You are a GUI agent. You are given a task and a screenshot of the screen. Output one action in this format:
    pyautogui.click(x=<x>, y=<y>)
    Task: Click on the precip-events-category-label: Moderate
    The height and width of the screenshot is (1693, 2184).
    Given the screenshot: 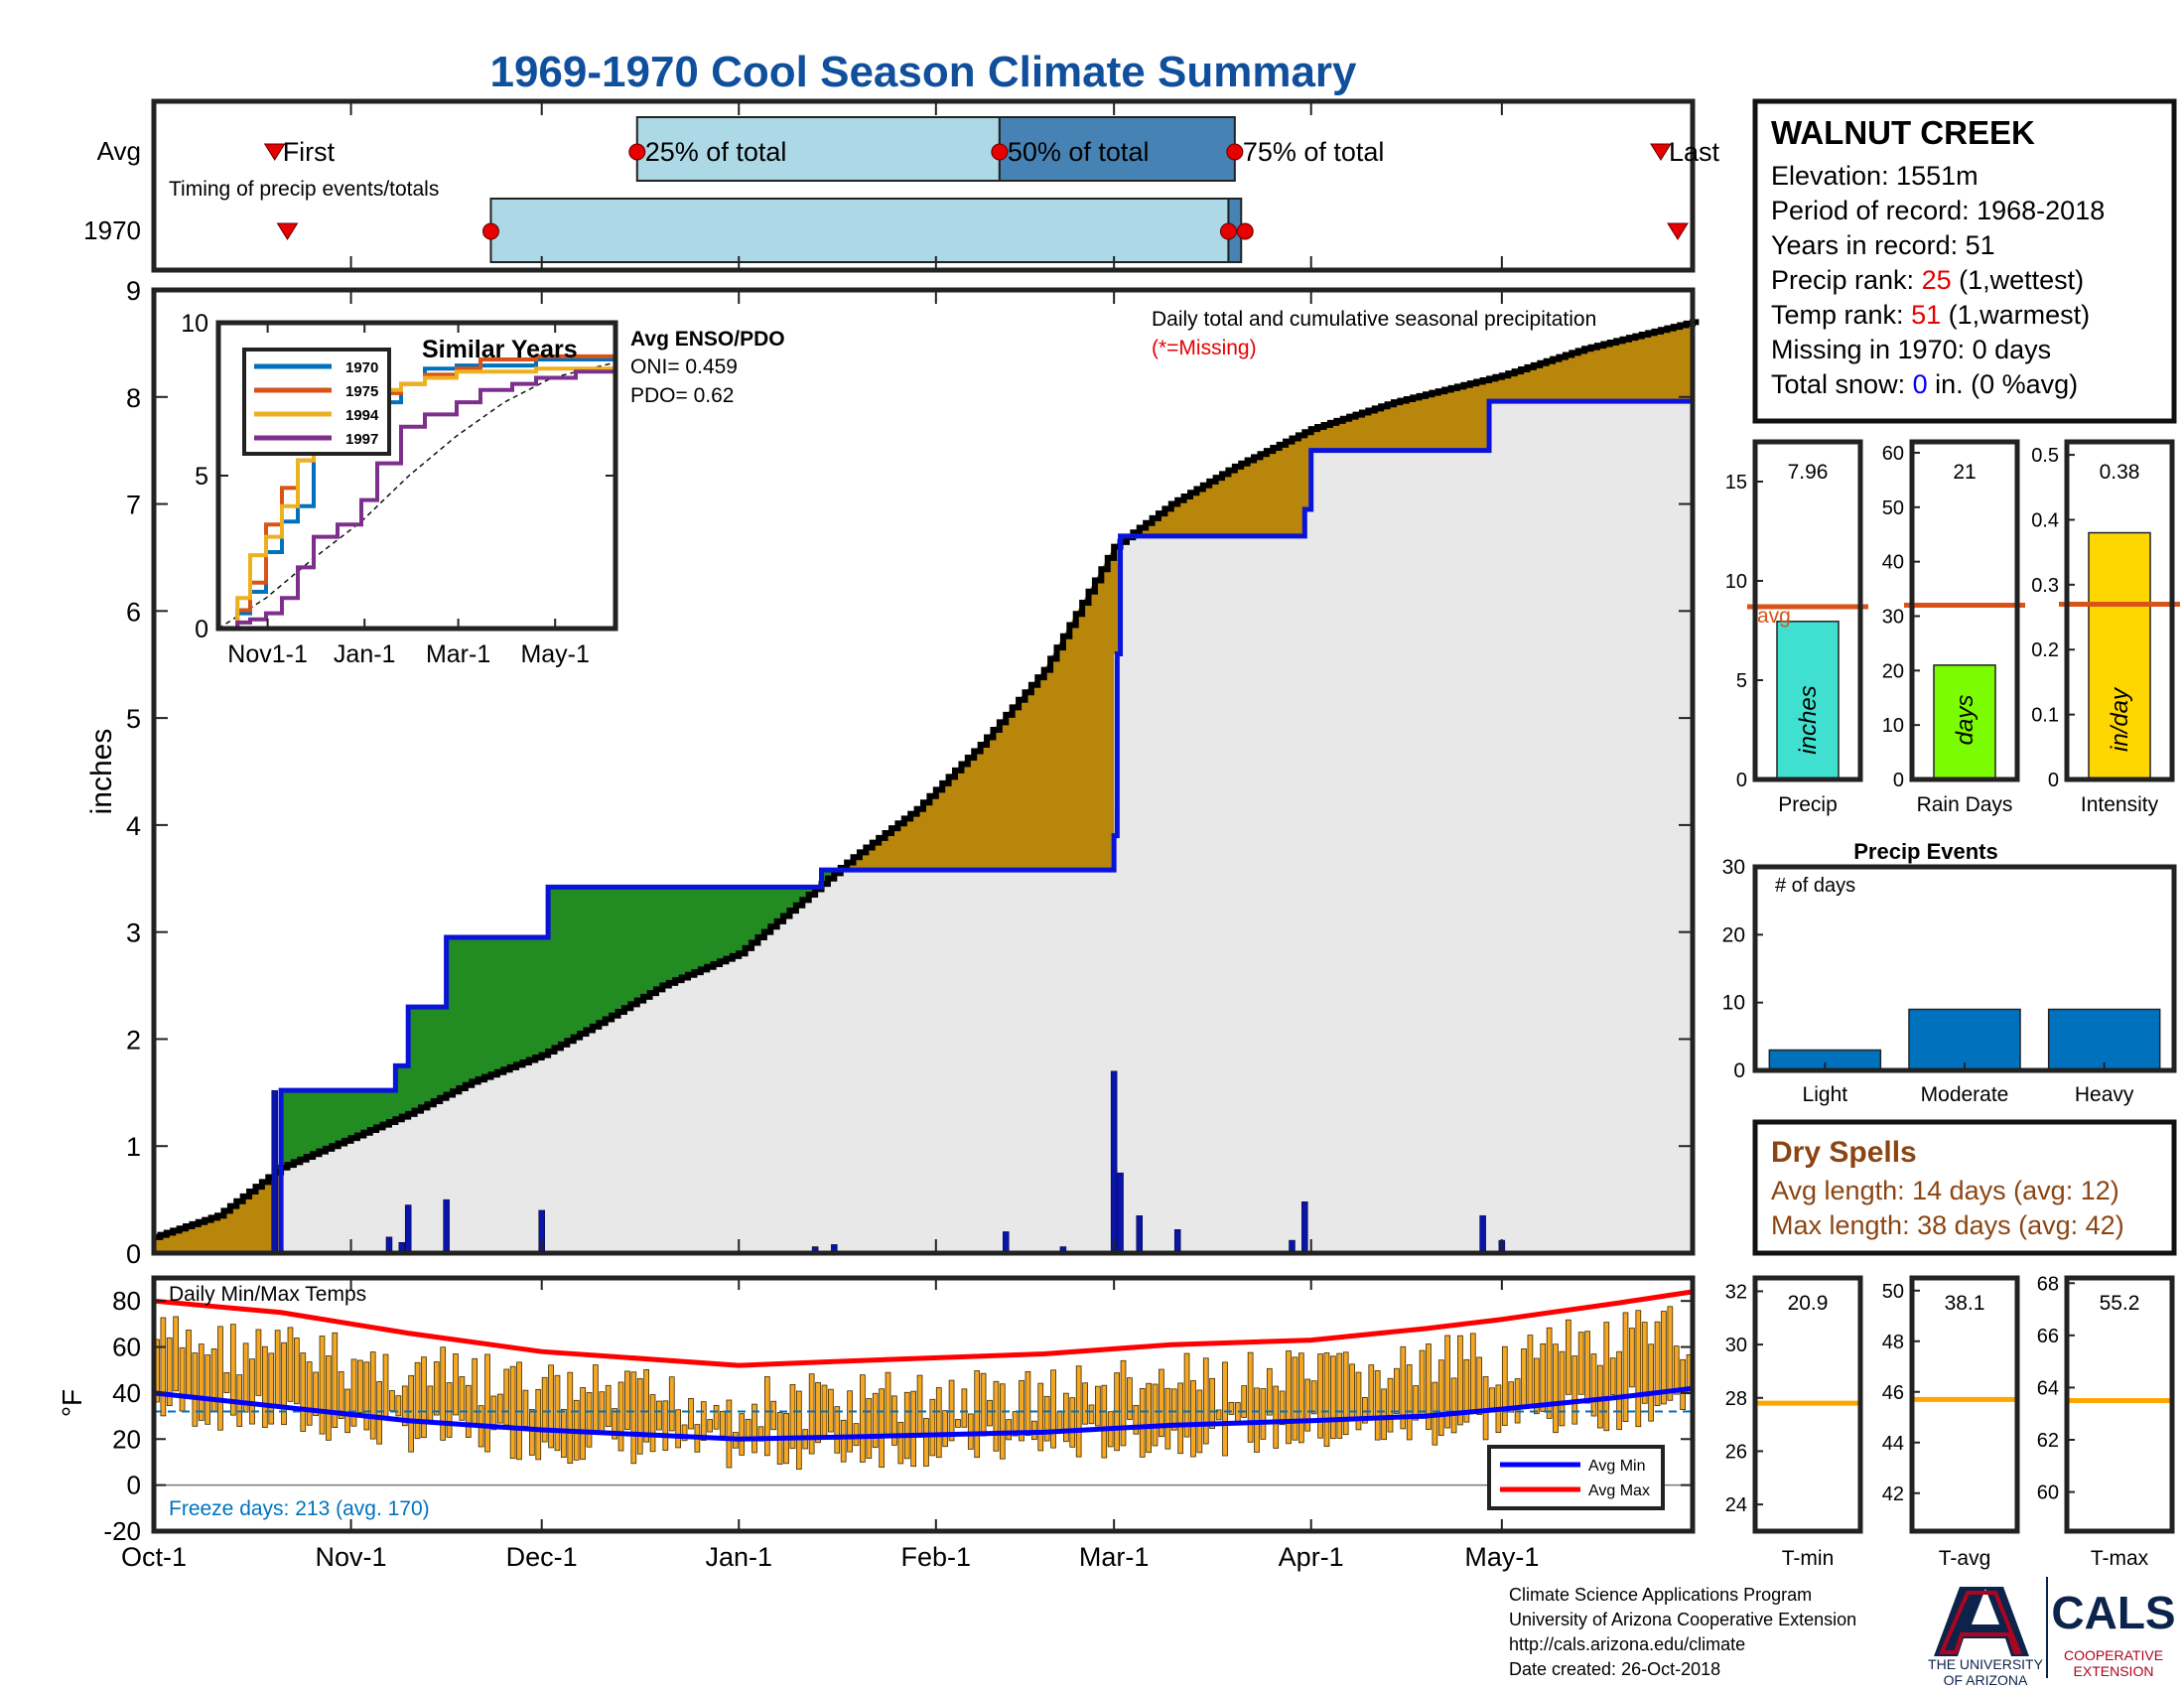 What is the action you would take?
    pyautogui.click(x=1965, y=1094)
    